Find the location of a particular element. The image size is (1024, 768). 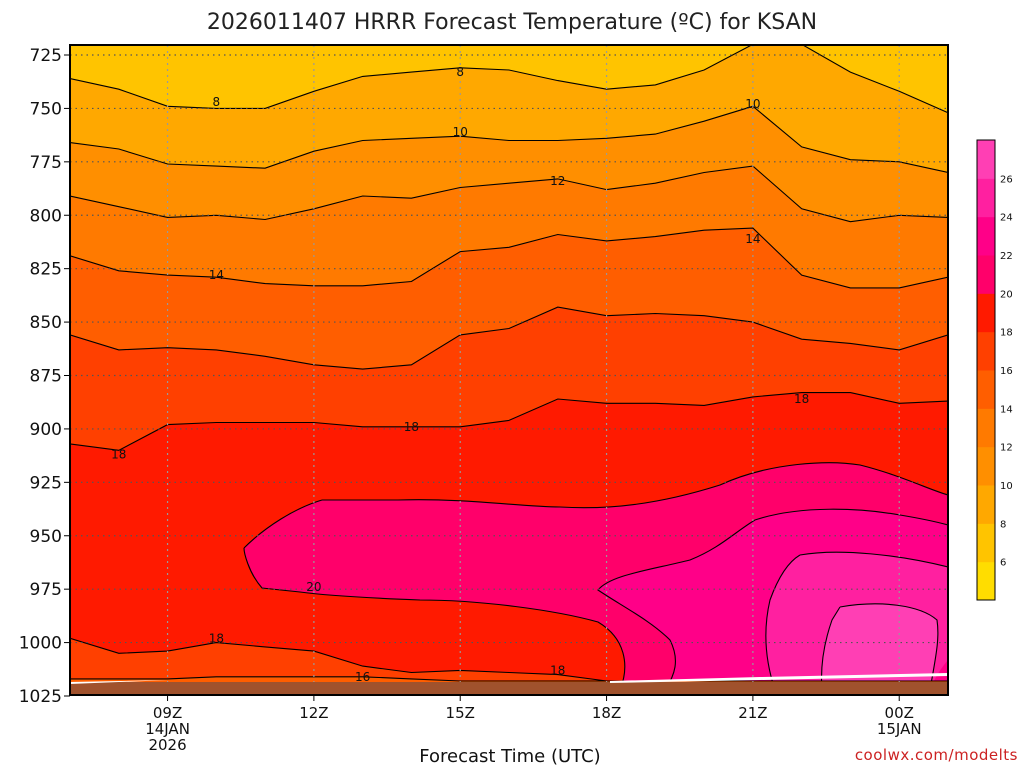

colorbar-label: 8 is located at coordinates (1003, 524).